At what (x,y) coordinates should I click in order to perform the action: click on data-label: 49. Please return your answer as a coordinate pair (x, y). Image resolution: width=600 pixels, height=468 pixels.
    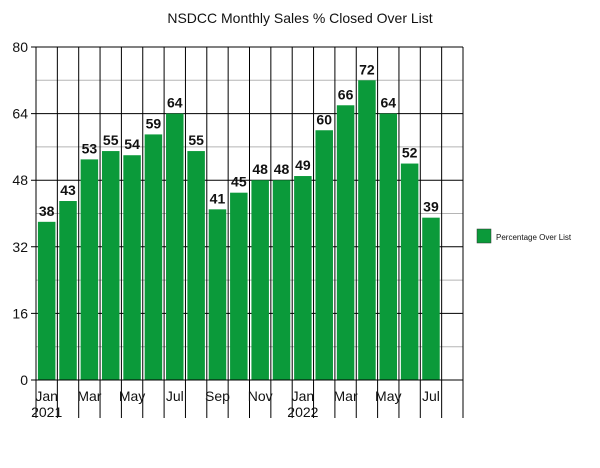
    Looking at the image, I should click on (303, 165).